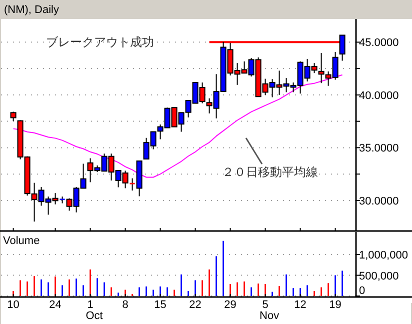 Image resolution: width=412 pixels, height=324 pixels. What do you see at coordinates (270, 172) in the screenshot?
I see `annotation: ２０日移動平均線` at bounding box center [270, 172].